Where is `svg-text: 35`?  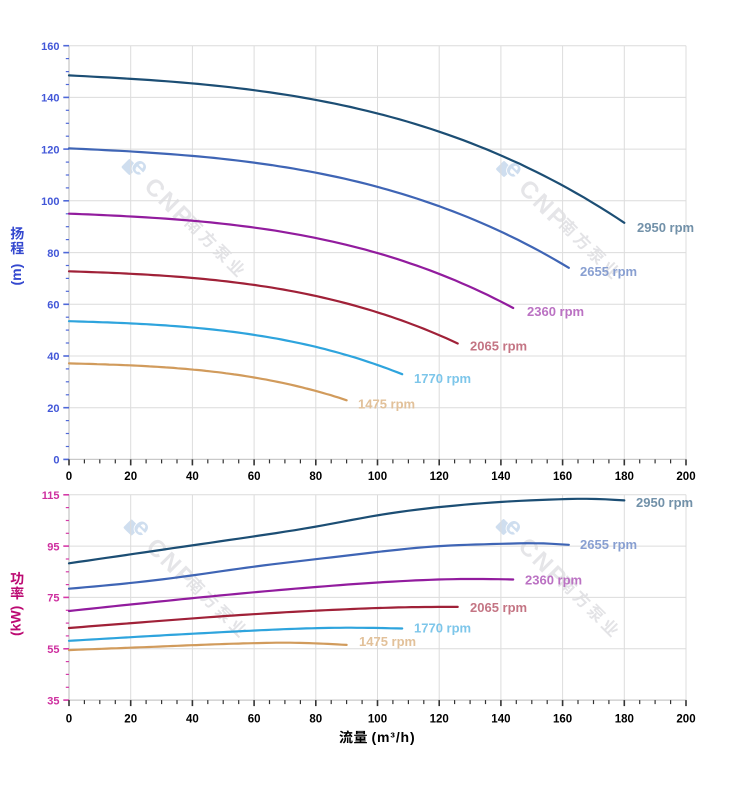
svg-text: 35 is located at coordinates (53, 701).